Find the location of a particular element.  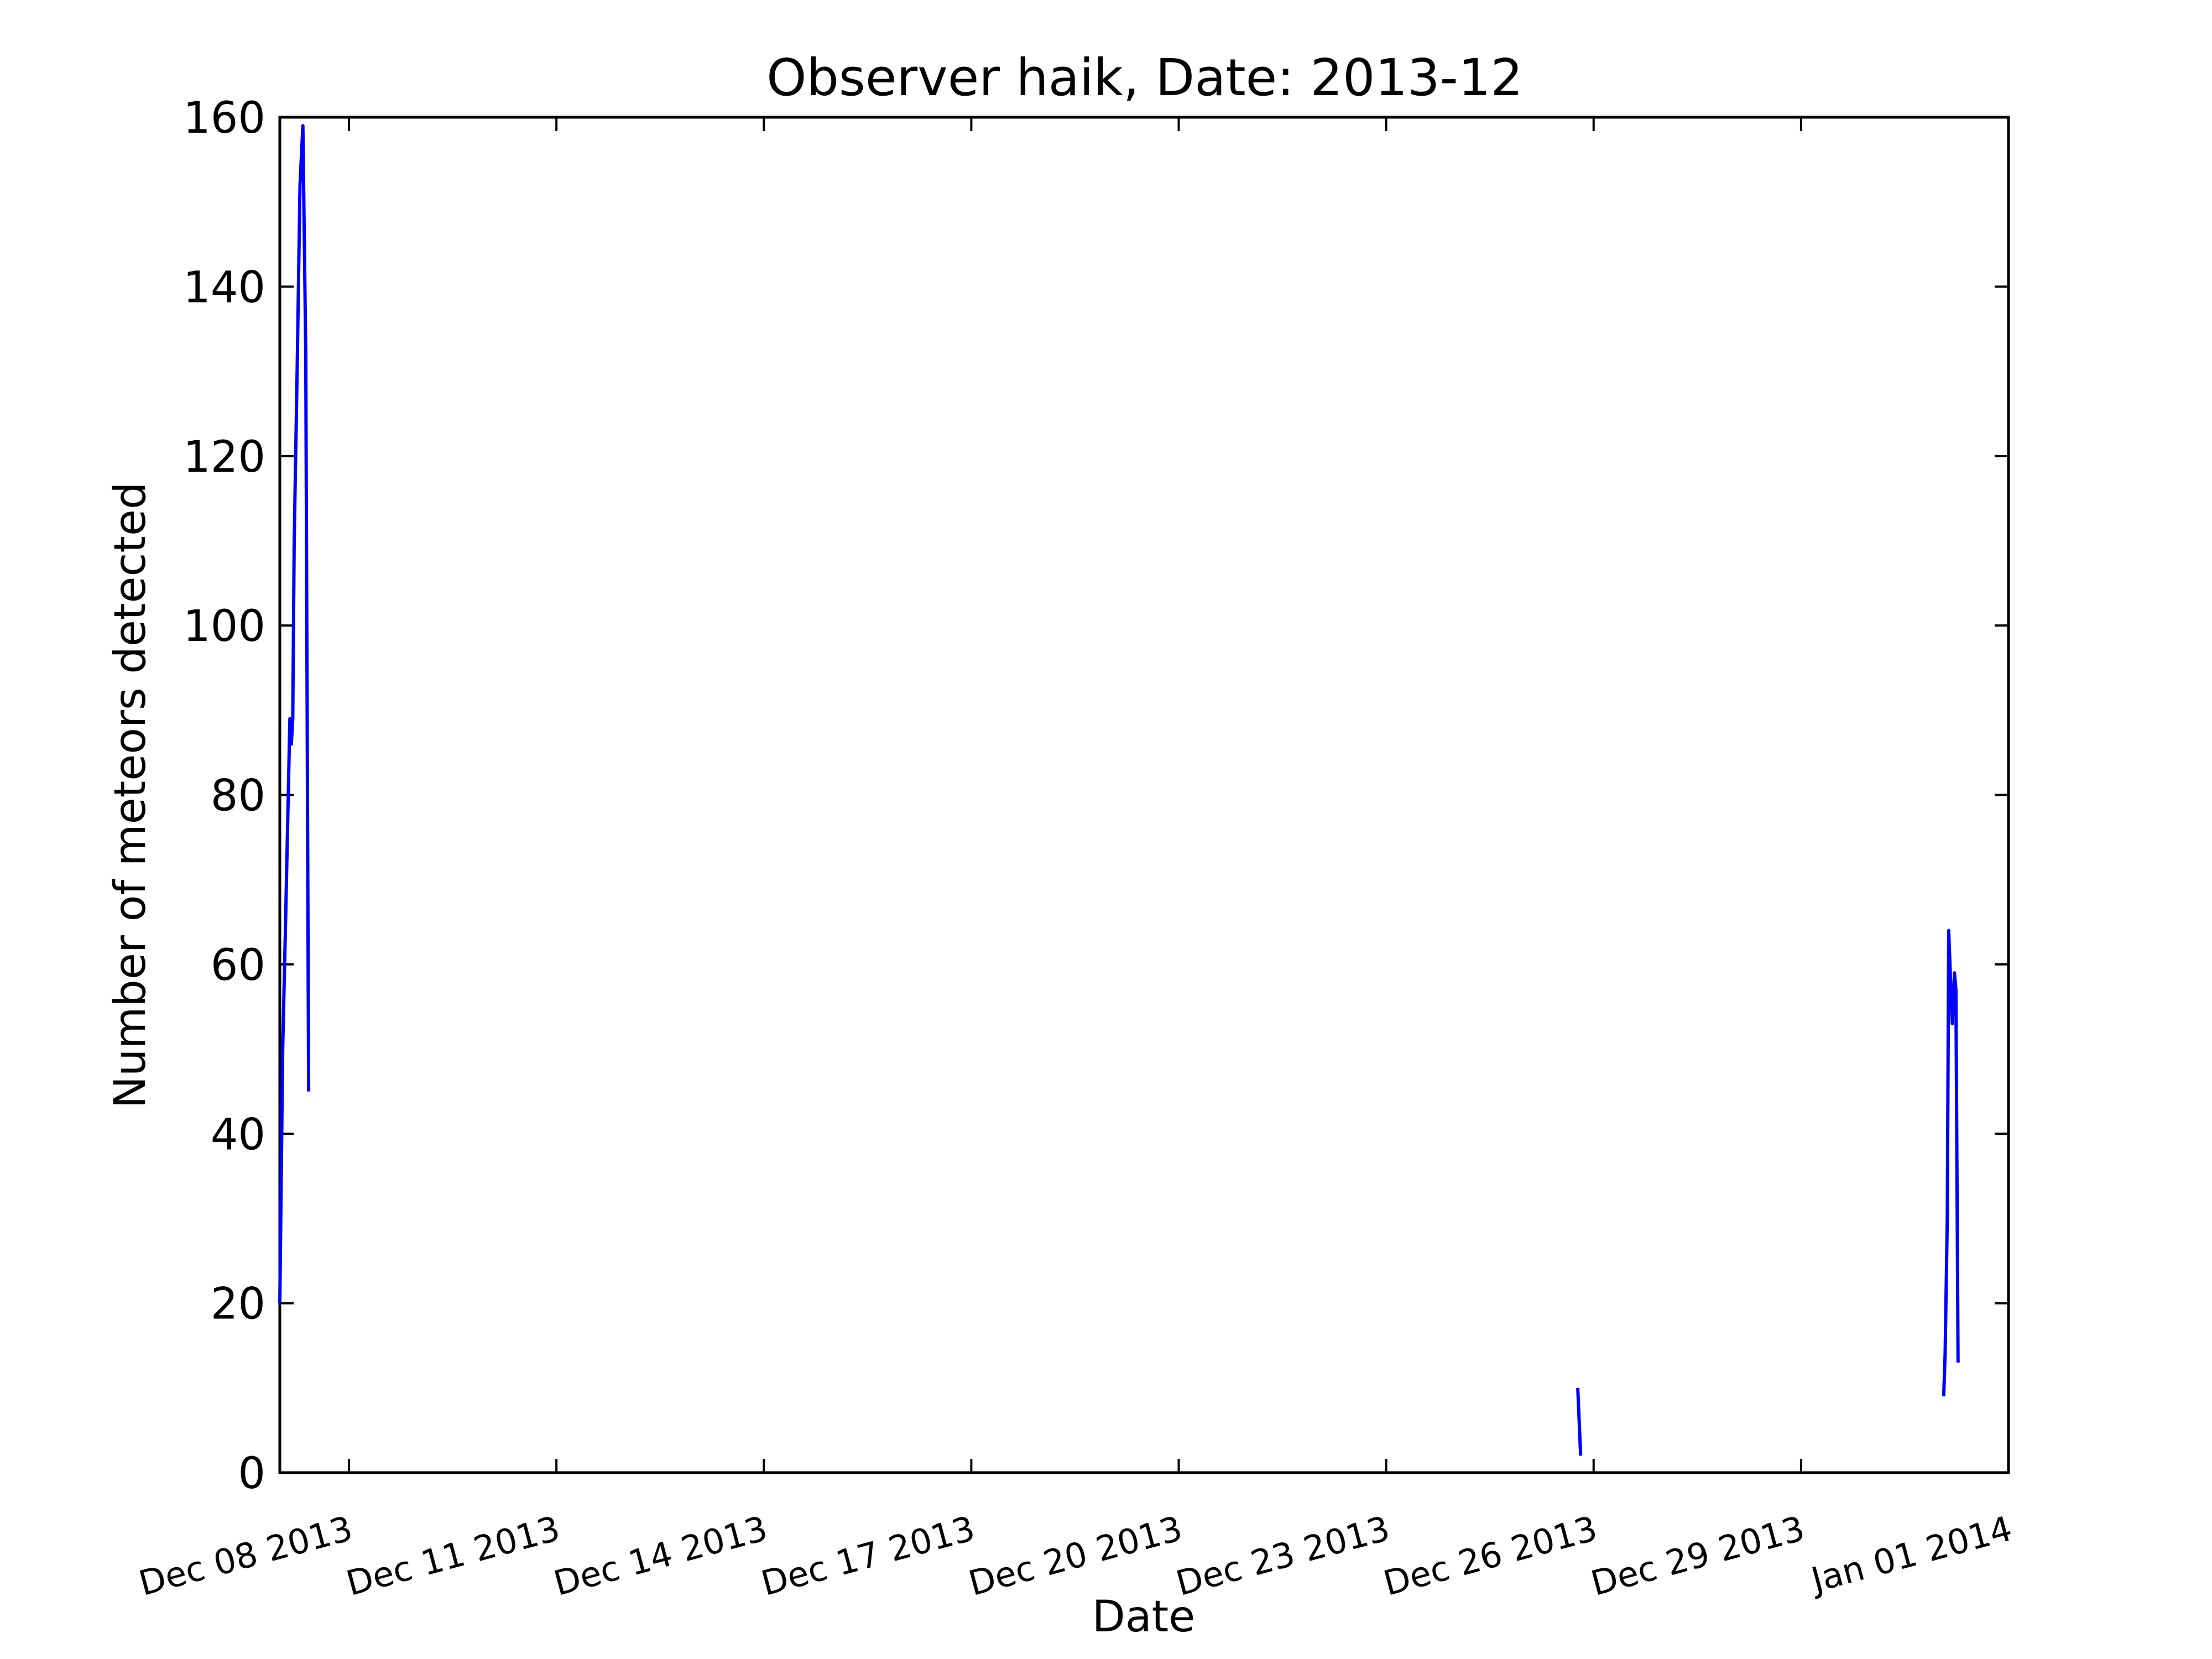

x-axis-label: Date is located at coordinates (1143, 1617).